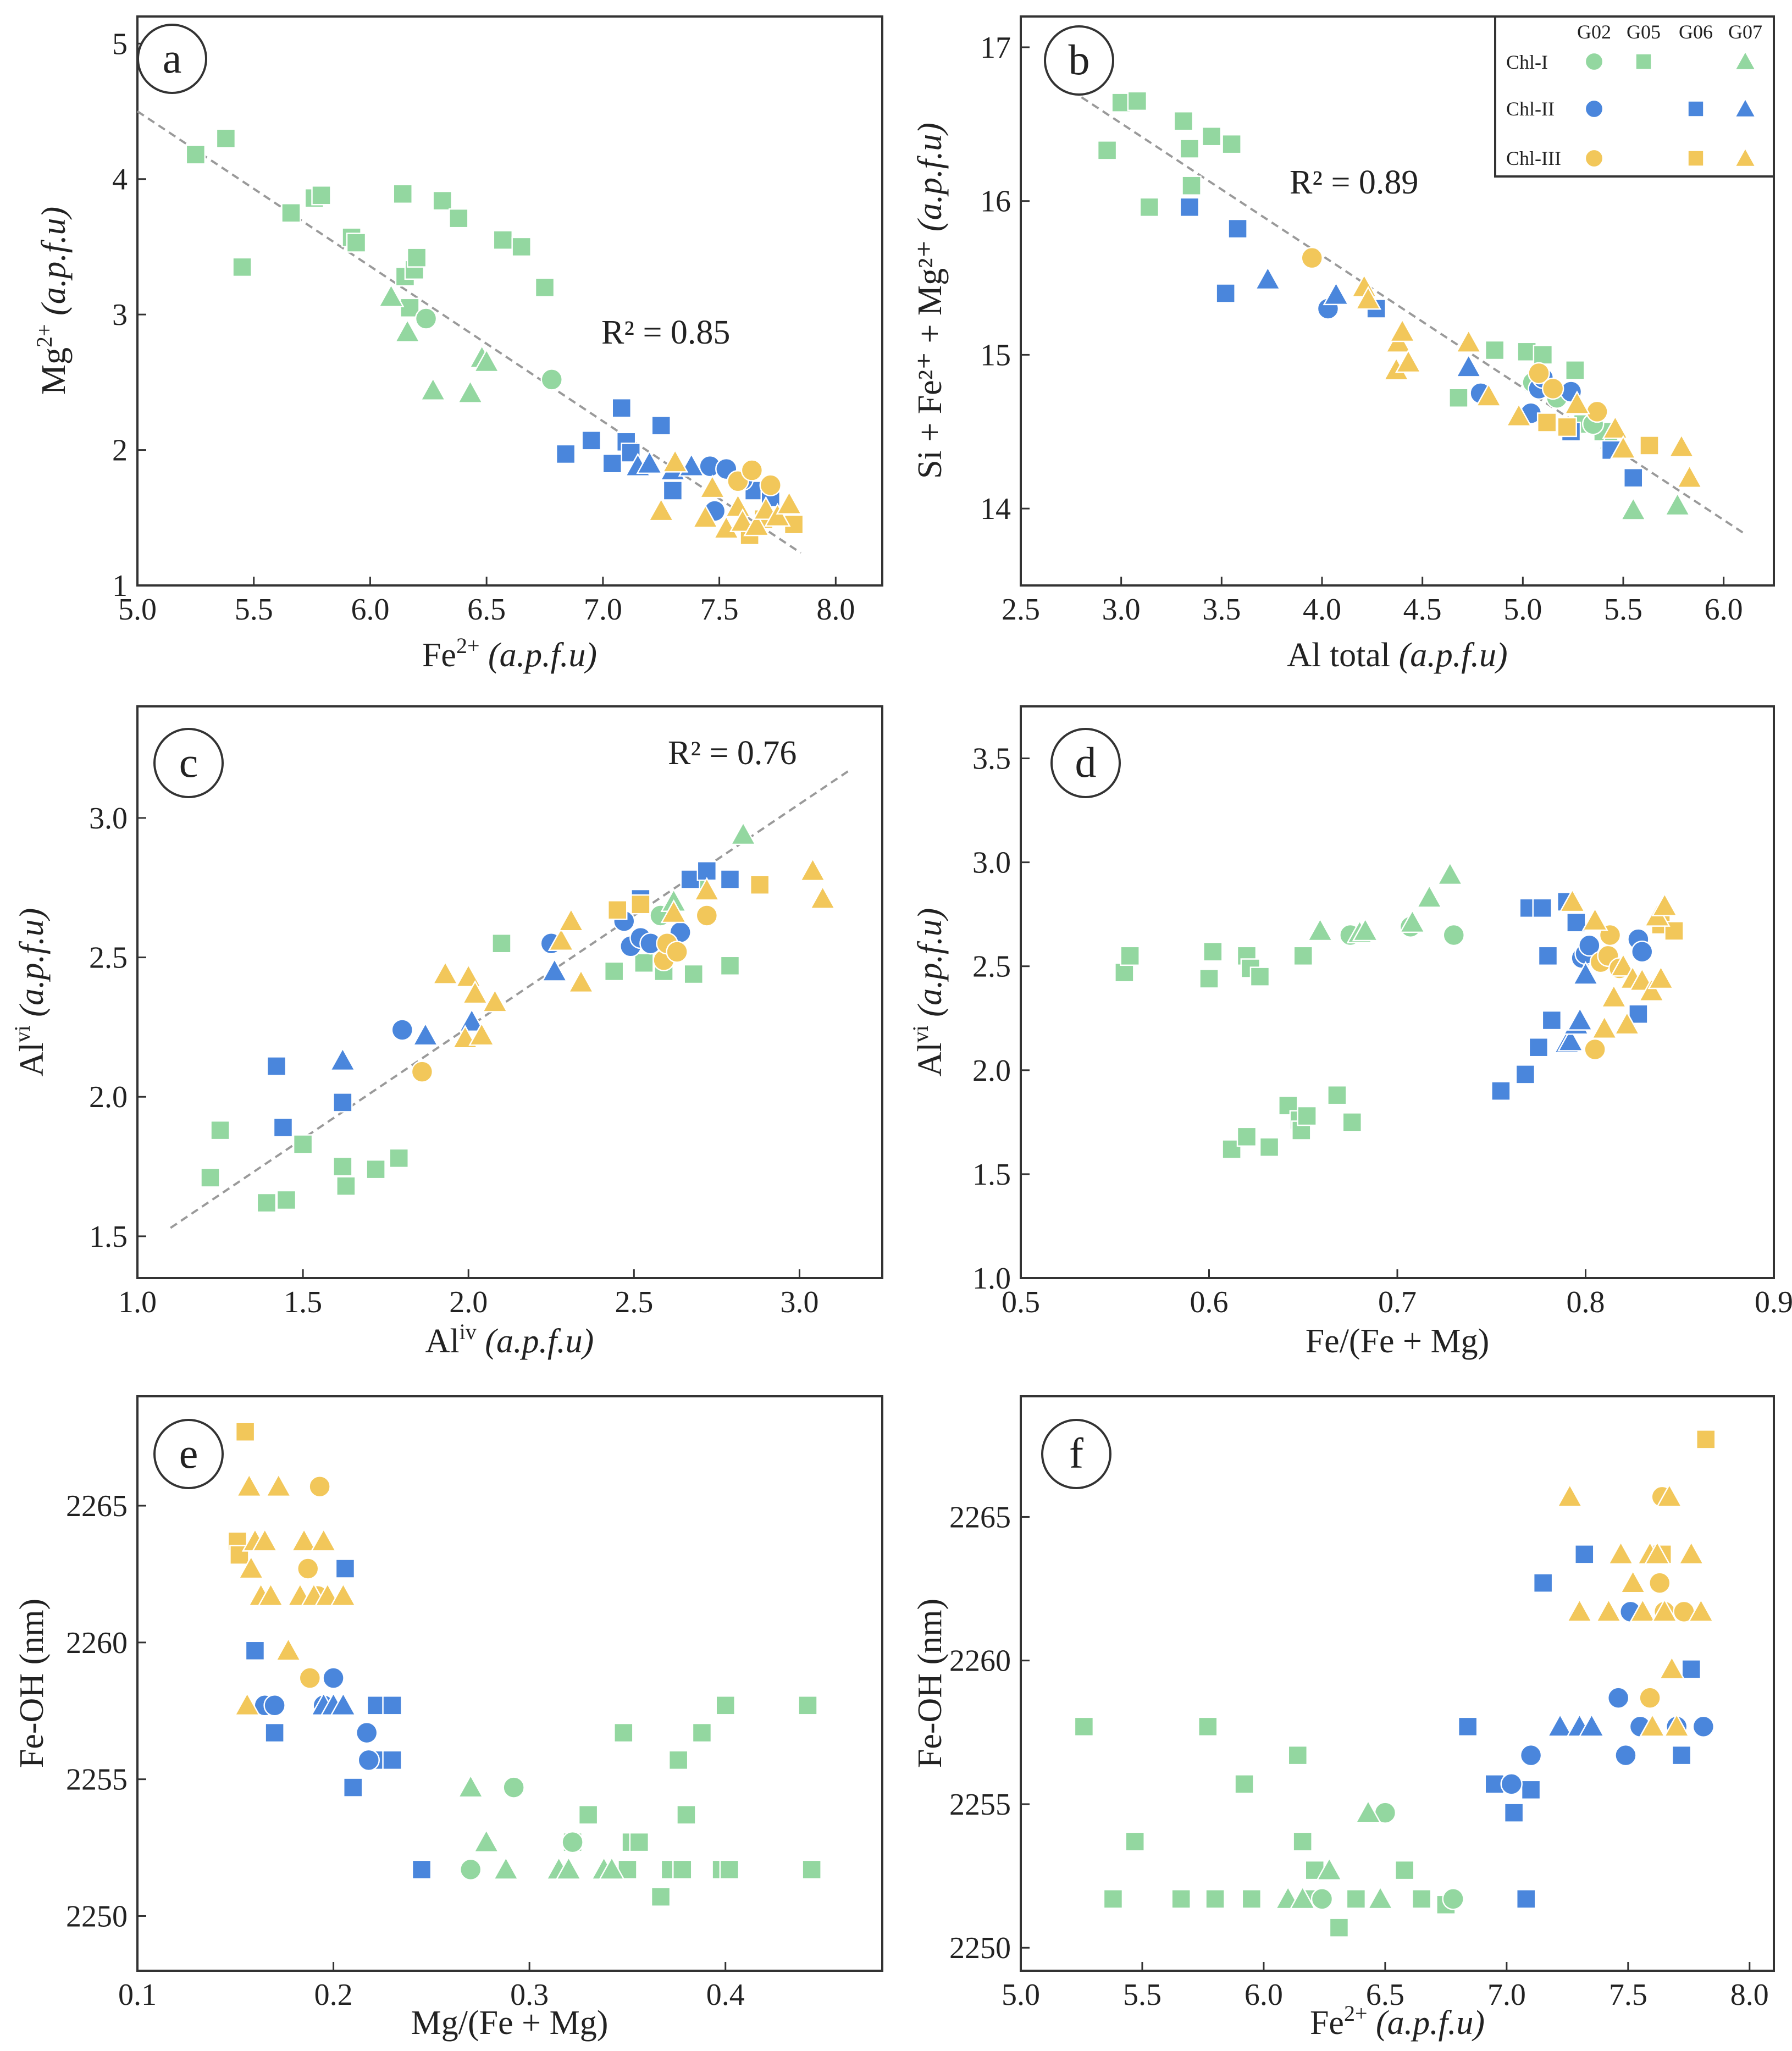 The image size is (1792, 2051). What do you see at coordinates (1385, 1995) in the screenshot?
I see `x-tick-label: 6.5` at bounding box center [1385, 1995].